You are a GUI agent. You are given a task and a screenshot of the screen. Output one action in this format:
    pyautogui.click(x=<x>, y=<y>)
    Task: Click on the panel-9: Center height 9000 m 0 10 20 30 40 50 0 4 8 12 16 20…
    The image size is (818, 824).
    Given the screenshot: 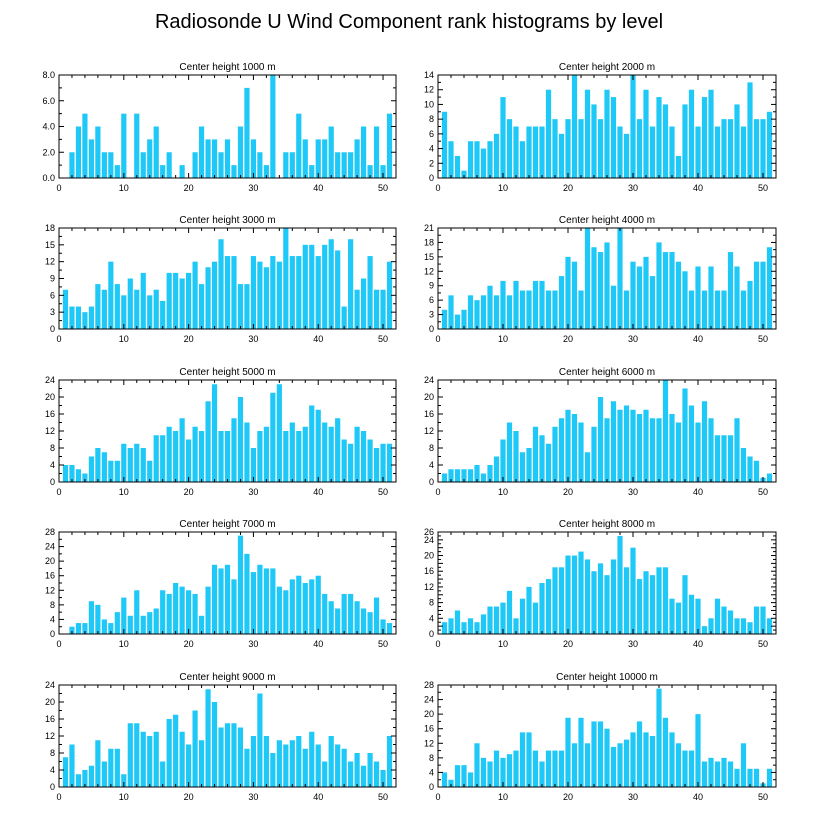 What is the action you would take?
    pyautogui.click(x=221, y=737)
    